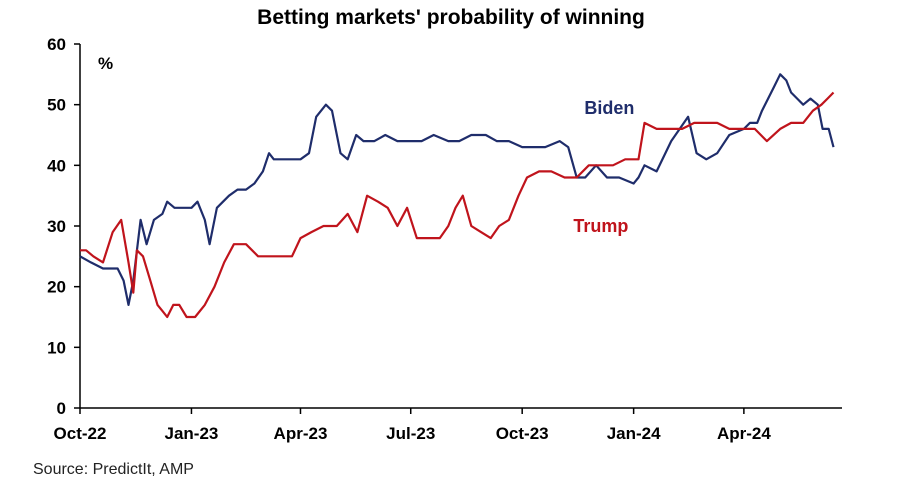  I want to click on y-tick-label: 40, so click(56, 165).